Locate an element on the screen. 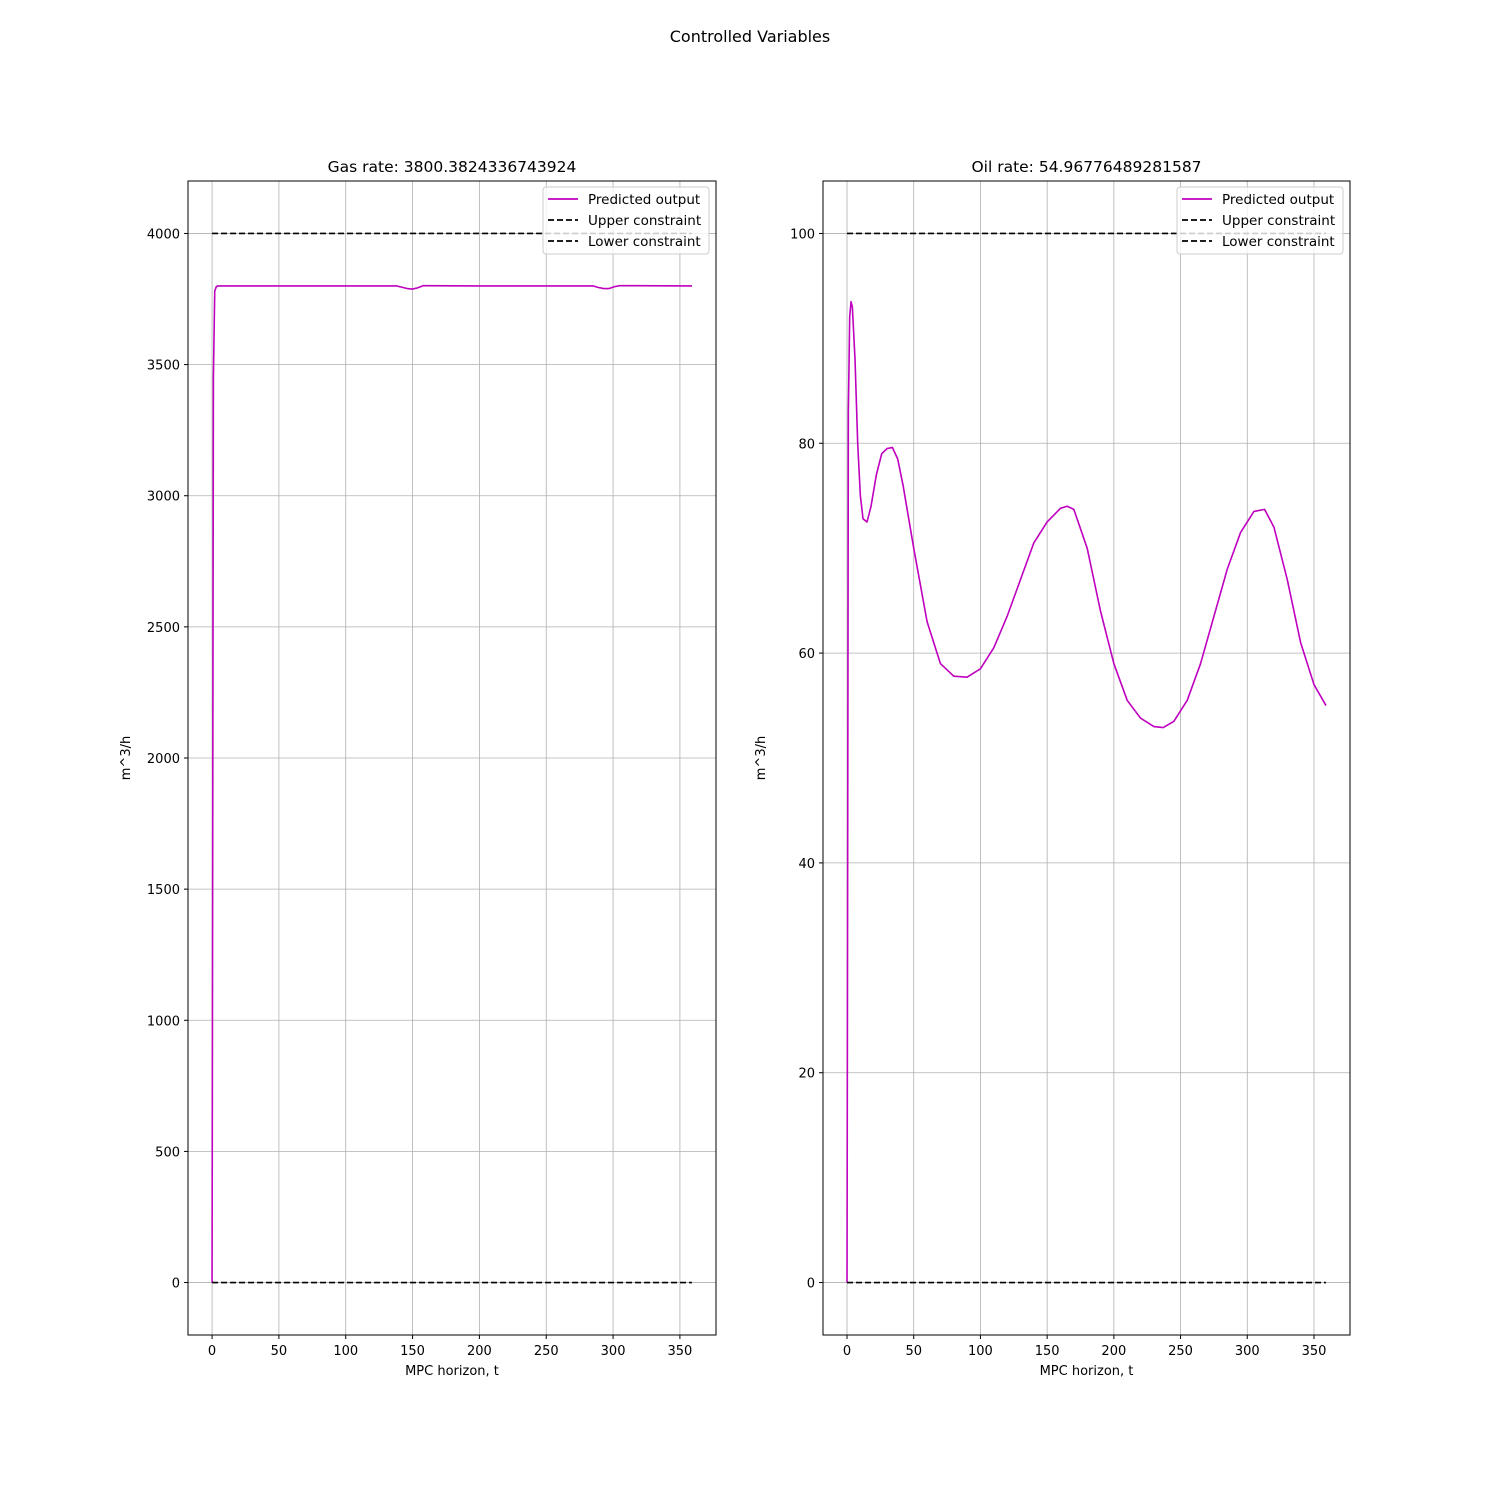 The width and height of the screenshot is (1500, 1504). y-tick-label: 60 is located at coordinates (806, 654).